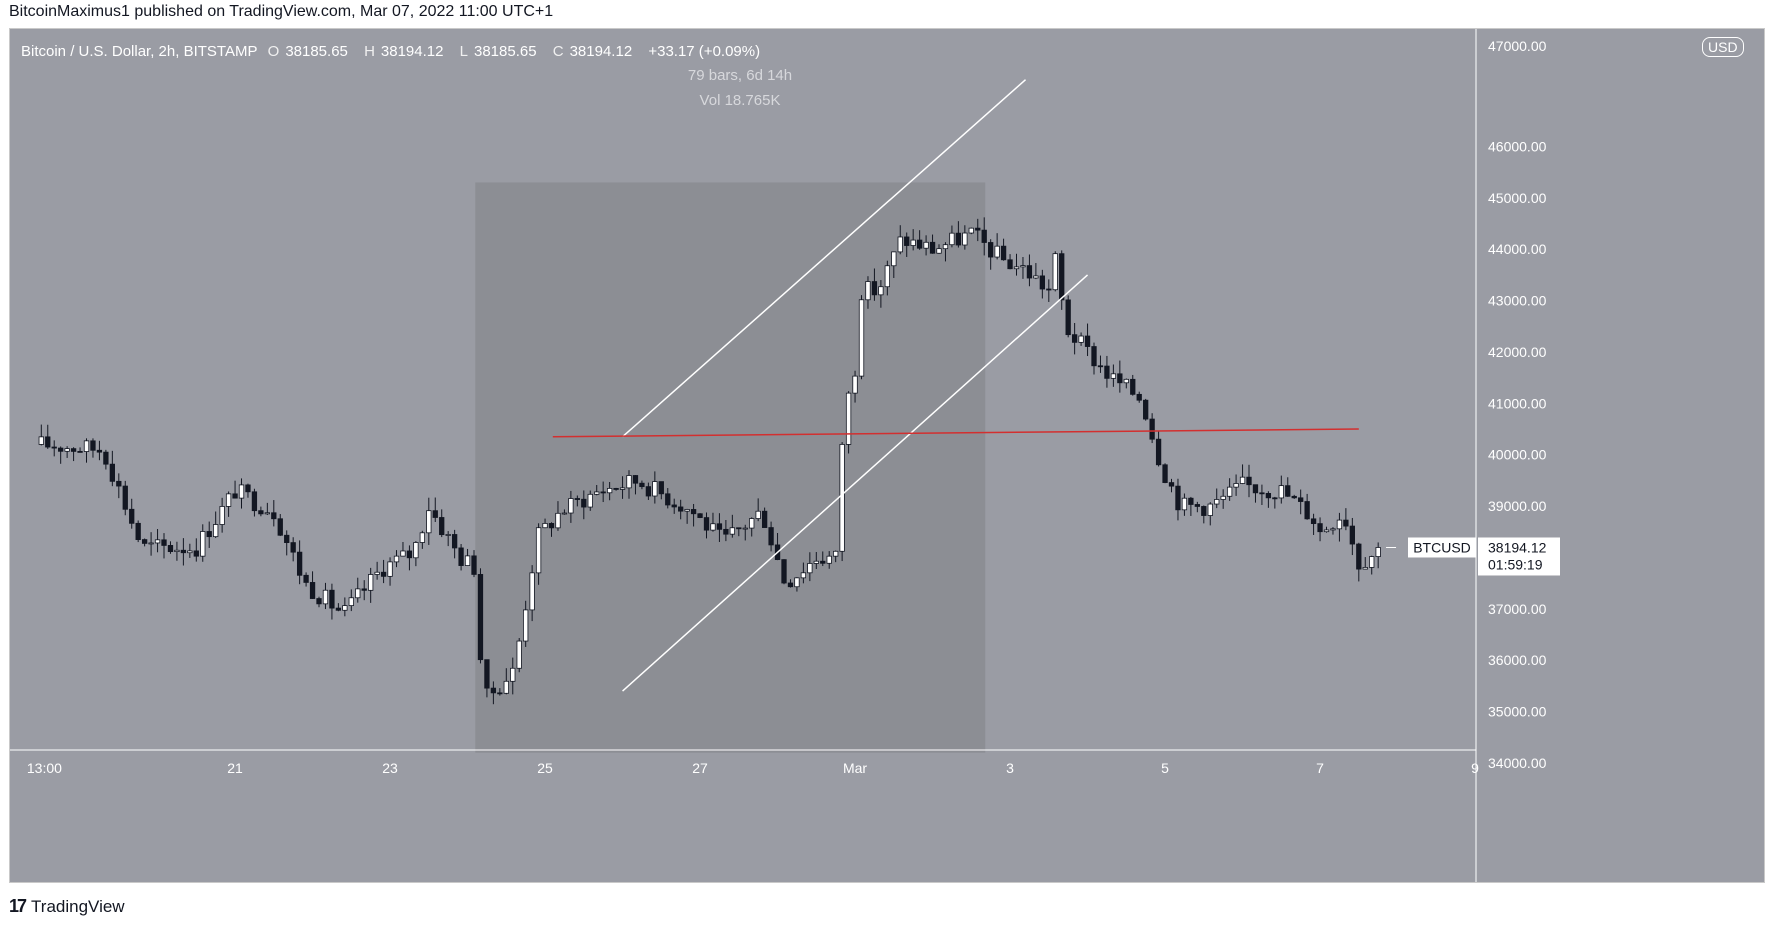 This screenshot has width=1766, height=926. Describe the element at coordinates (67, 906) in the screenshot. I see `tradingview-logo: 17 TradingView` at that location.